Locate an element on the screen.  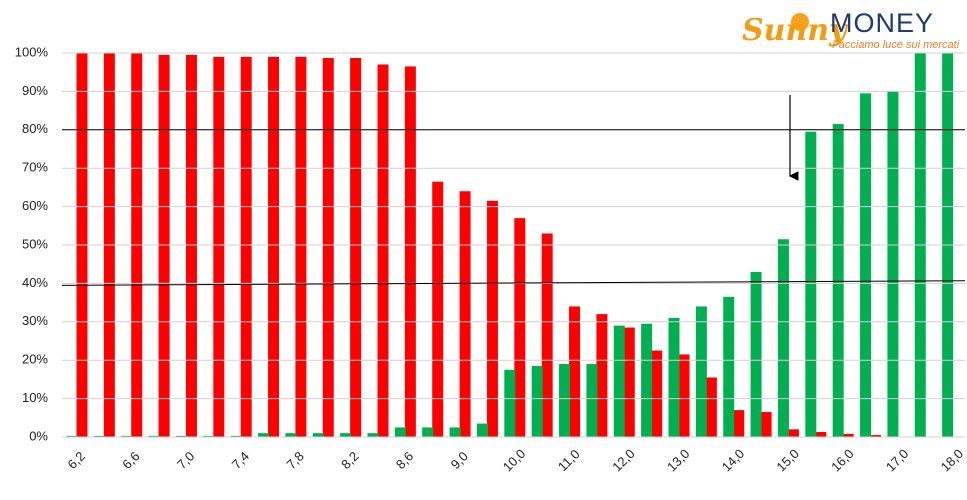
x-tick-label: 13,0 is located at coordinates (678, 460).